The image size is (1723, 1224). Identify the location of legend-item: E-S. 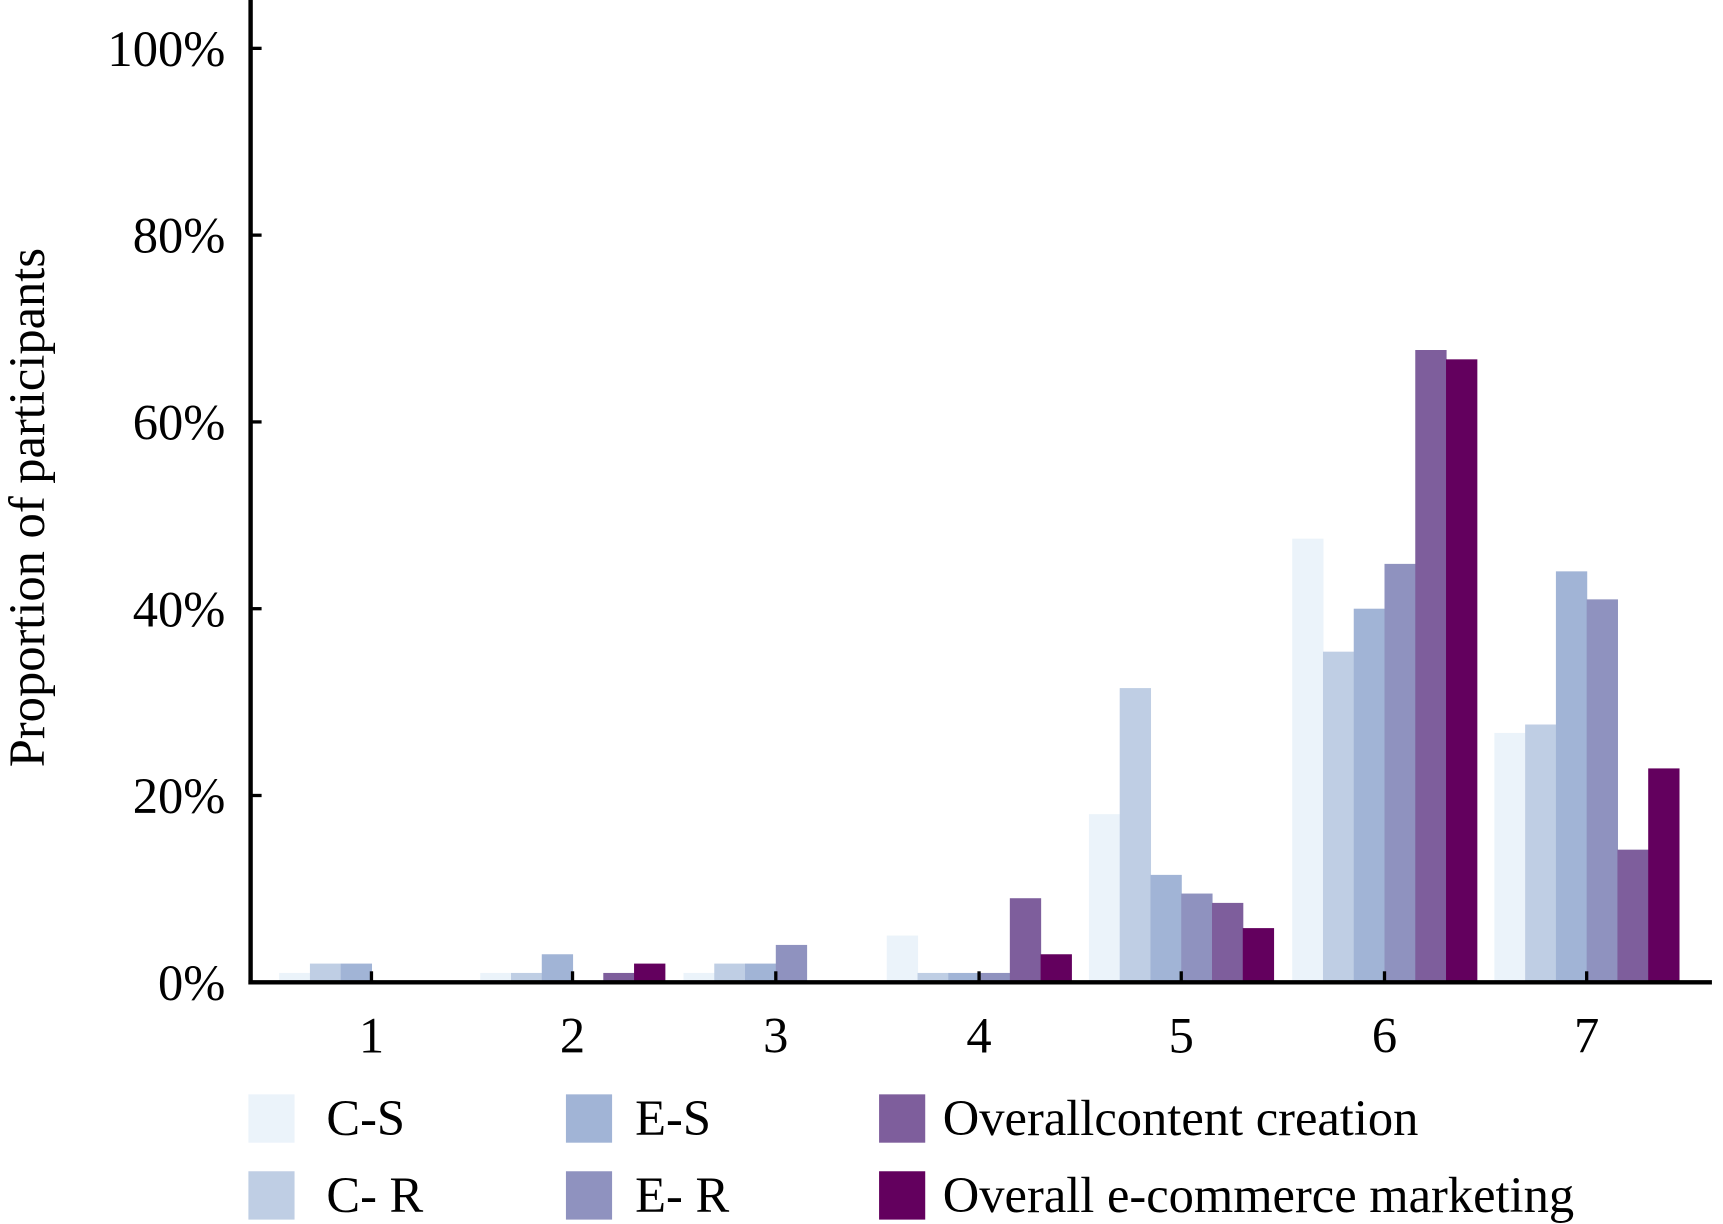
(638, 1118).